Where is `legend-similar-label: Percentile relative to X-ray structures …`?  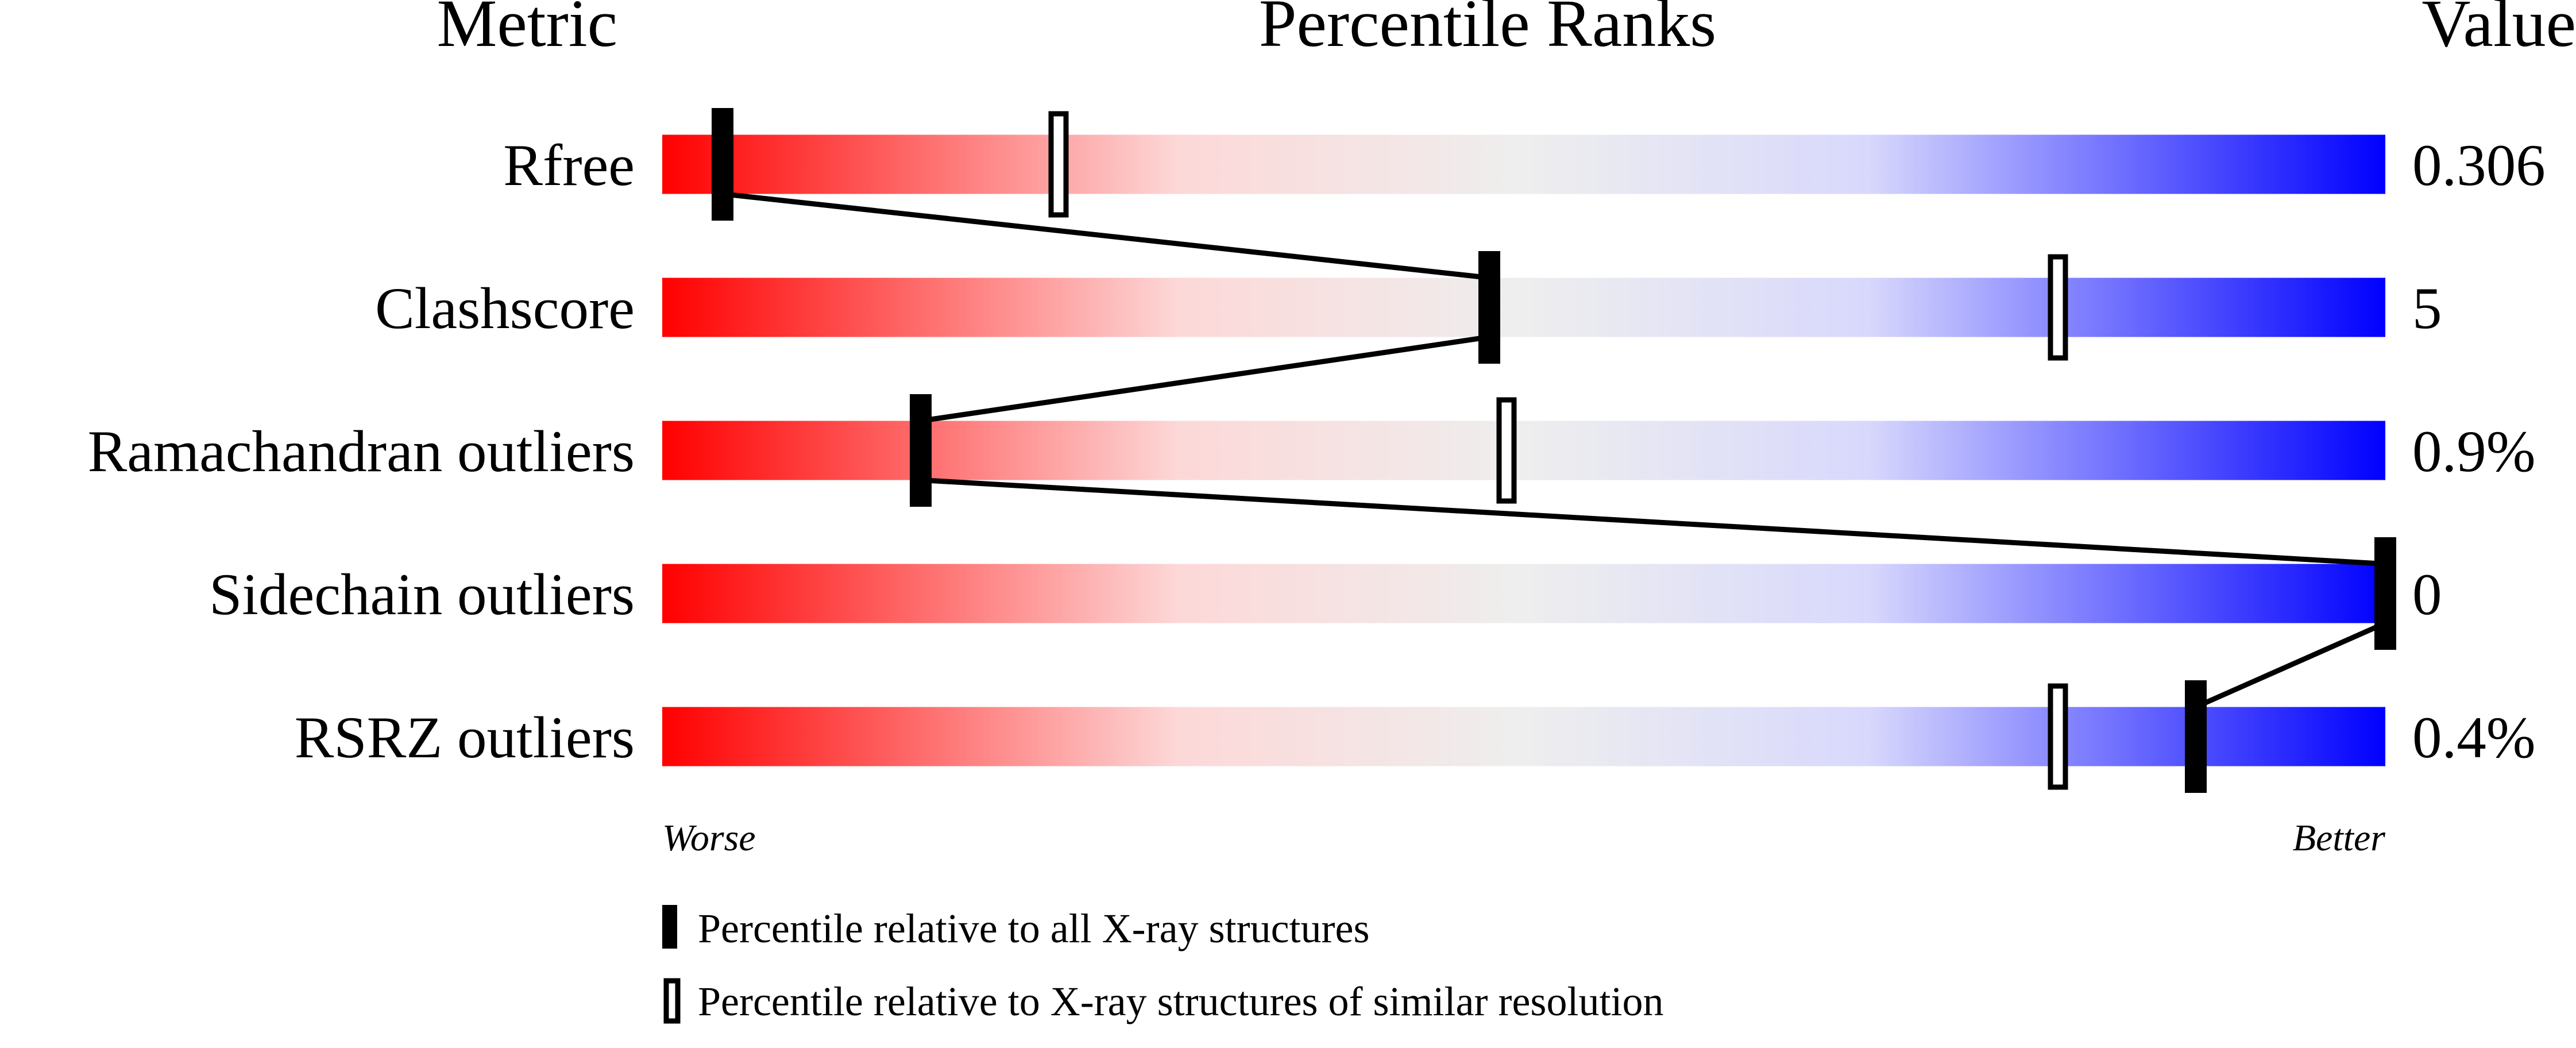
legend-similar-label: Percentile relative to X-ray structures … is located at coordinates (1180, 1001).